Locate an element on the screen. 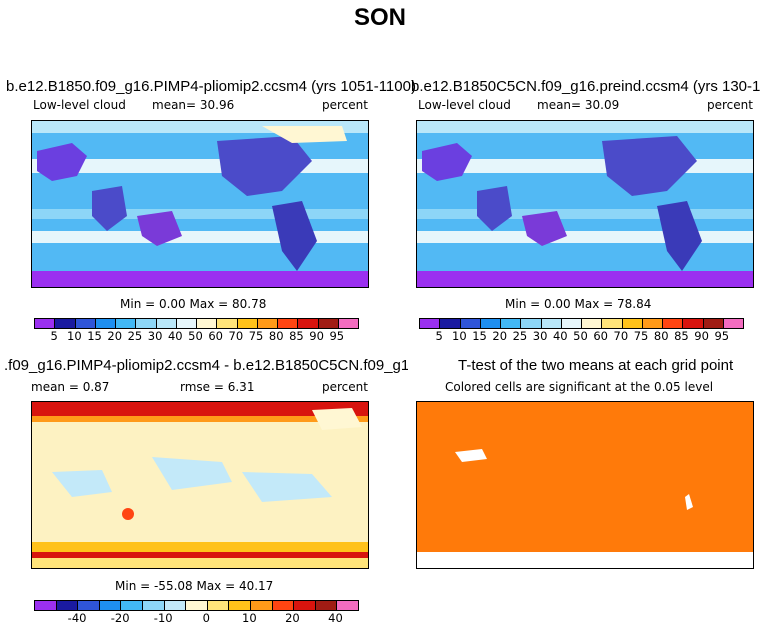  colorbar-tick-label: 0 is located at coordinates (206, 618).